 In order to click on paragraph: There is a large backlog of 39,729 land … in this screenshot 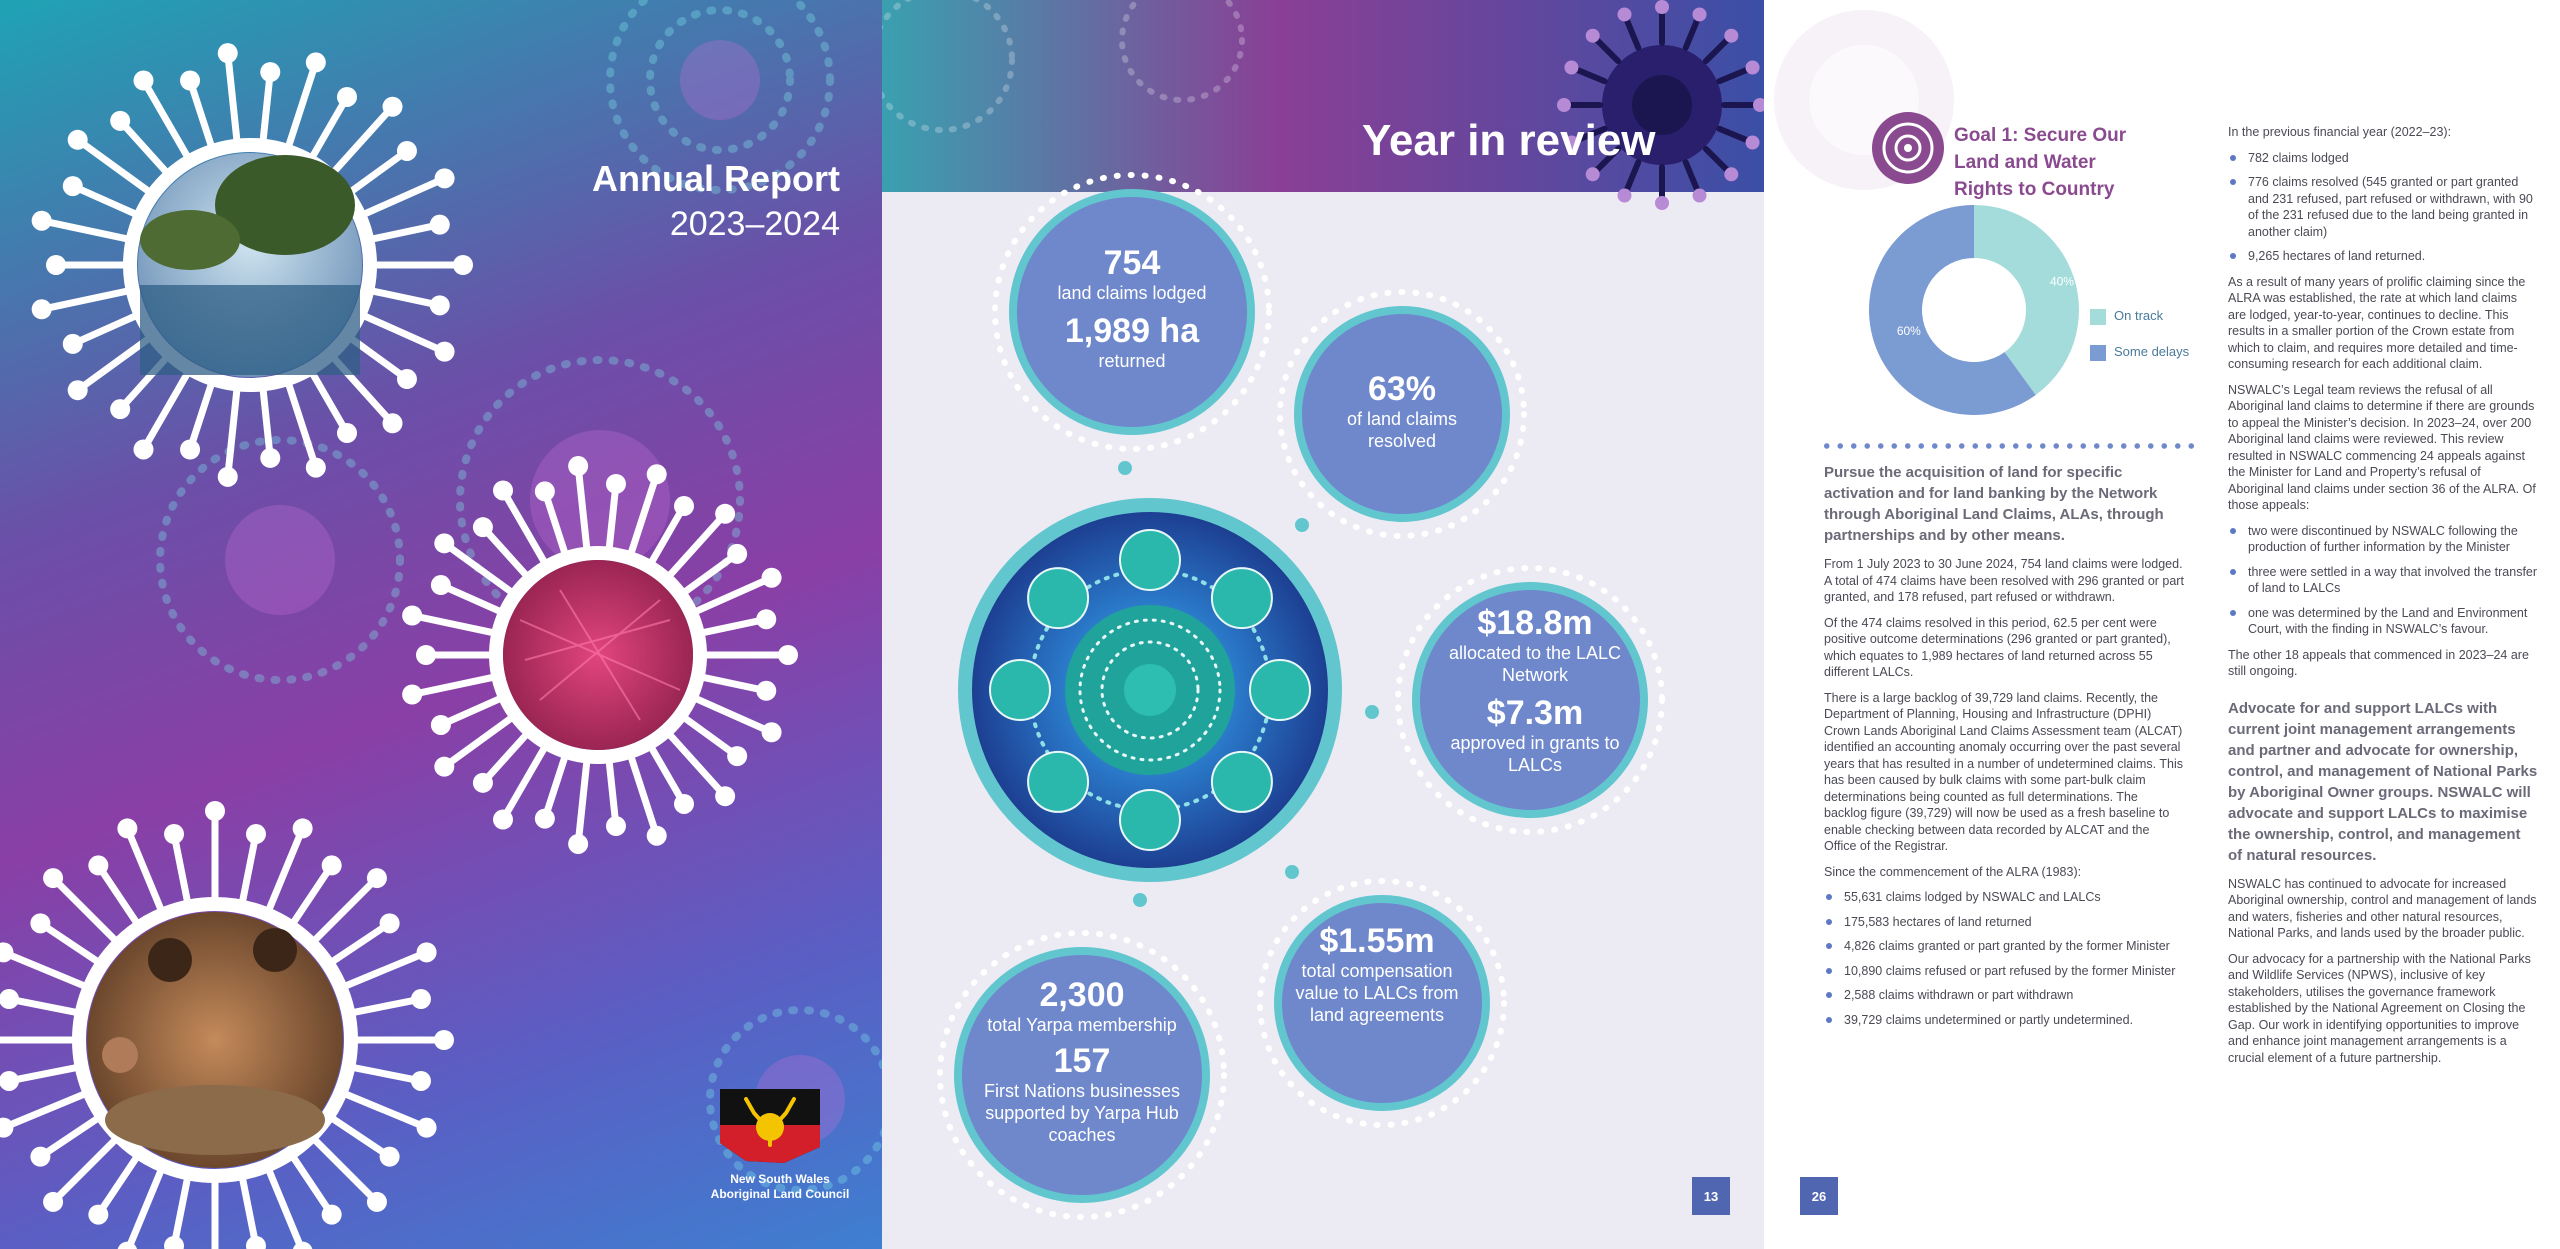, I will do `click(2003, 772)`.